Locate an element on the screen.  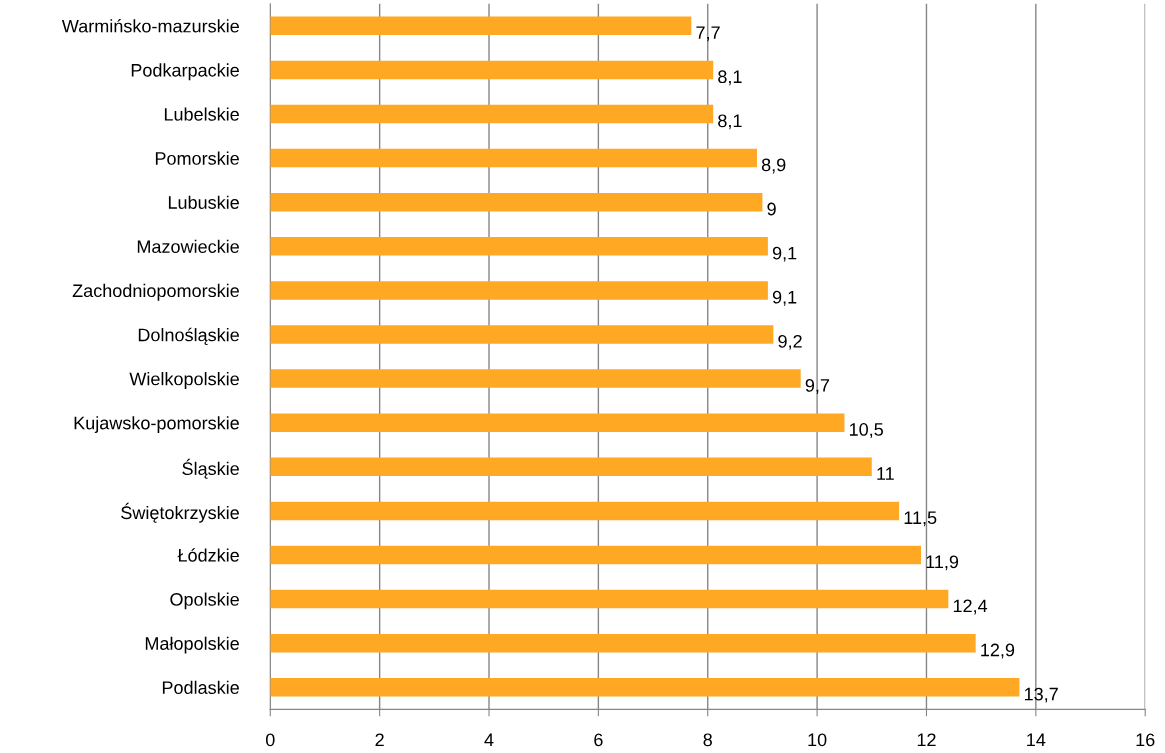
x-tick-label: 10 is located at coordinates (817, 740).